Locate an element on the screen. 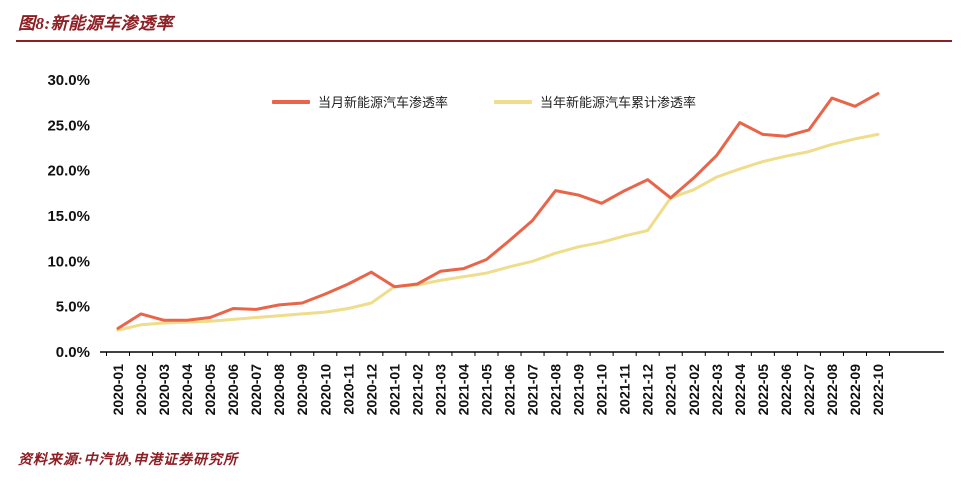 The width and height of the screenshot is (968, 481). x-axis-tick-label: 2020-10 is located at coordinates (325, 390).